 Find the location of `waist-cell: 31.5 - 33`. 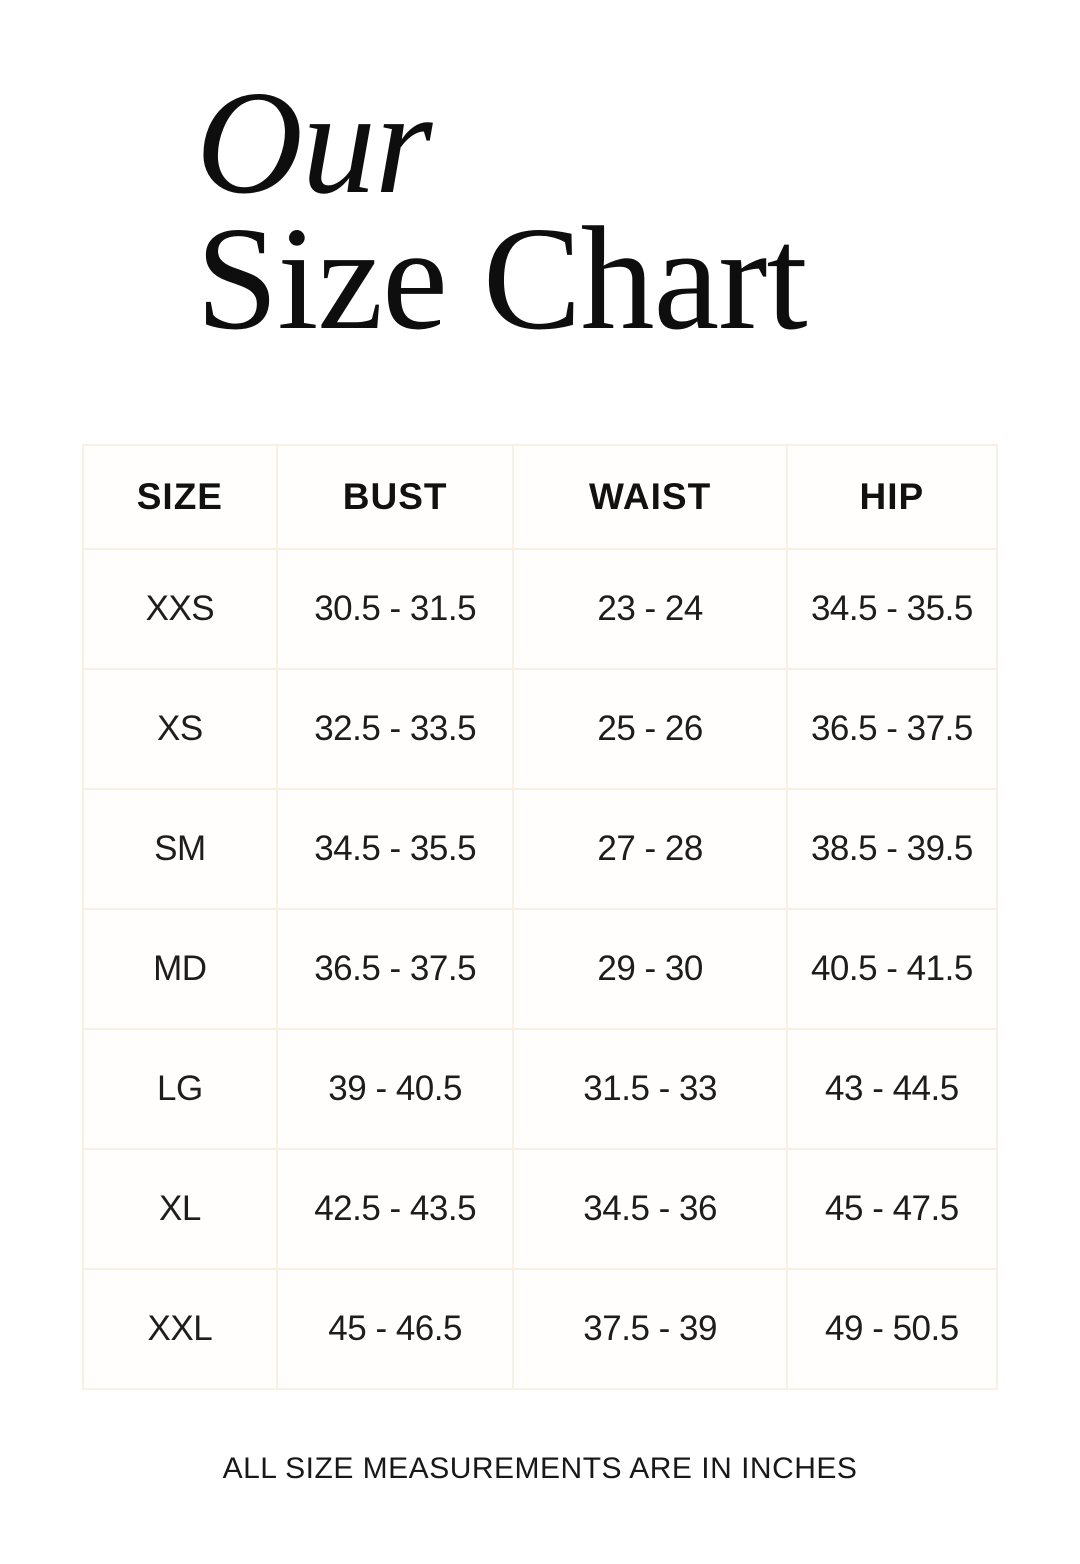

waist-cell: 31.5 - 33 is located at coordinates (650, 1089).